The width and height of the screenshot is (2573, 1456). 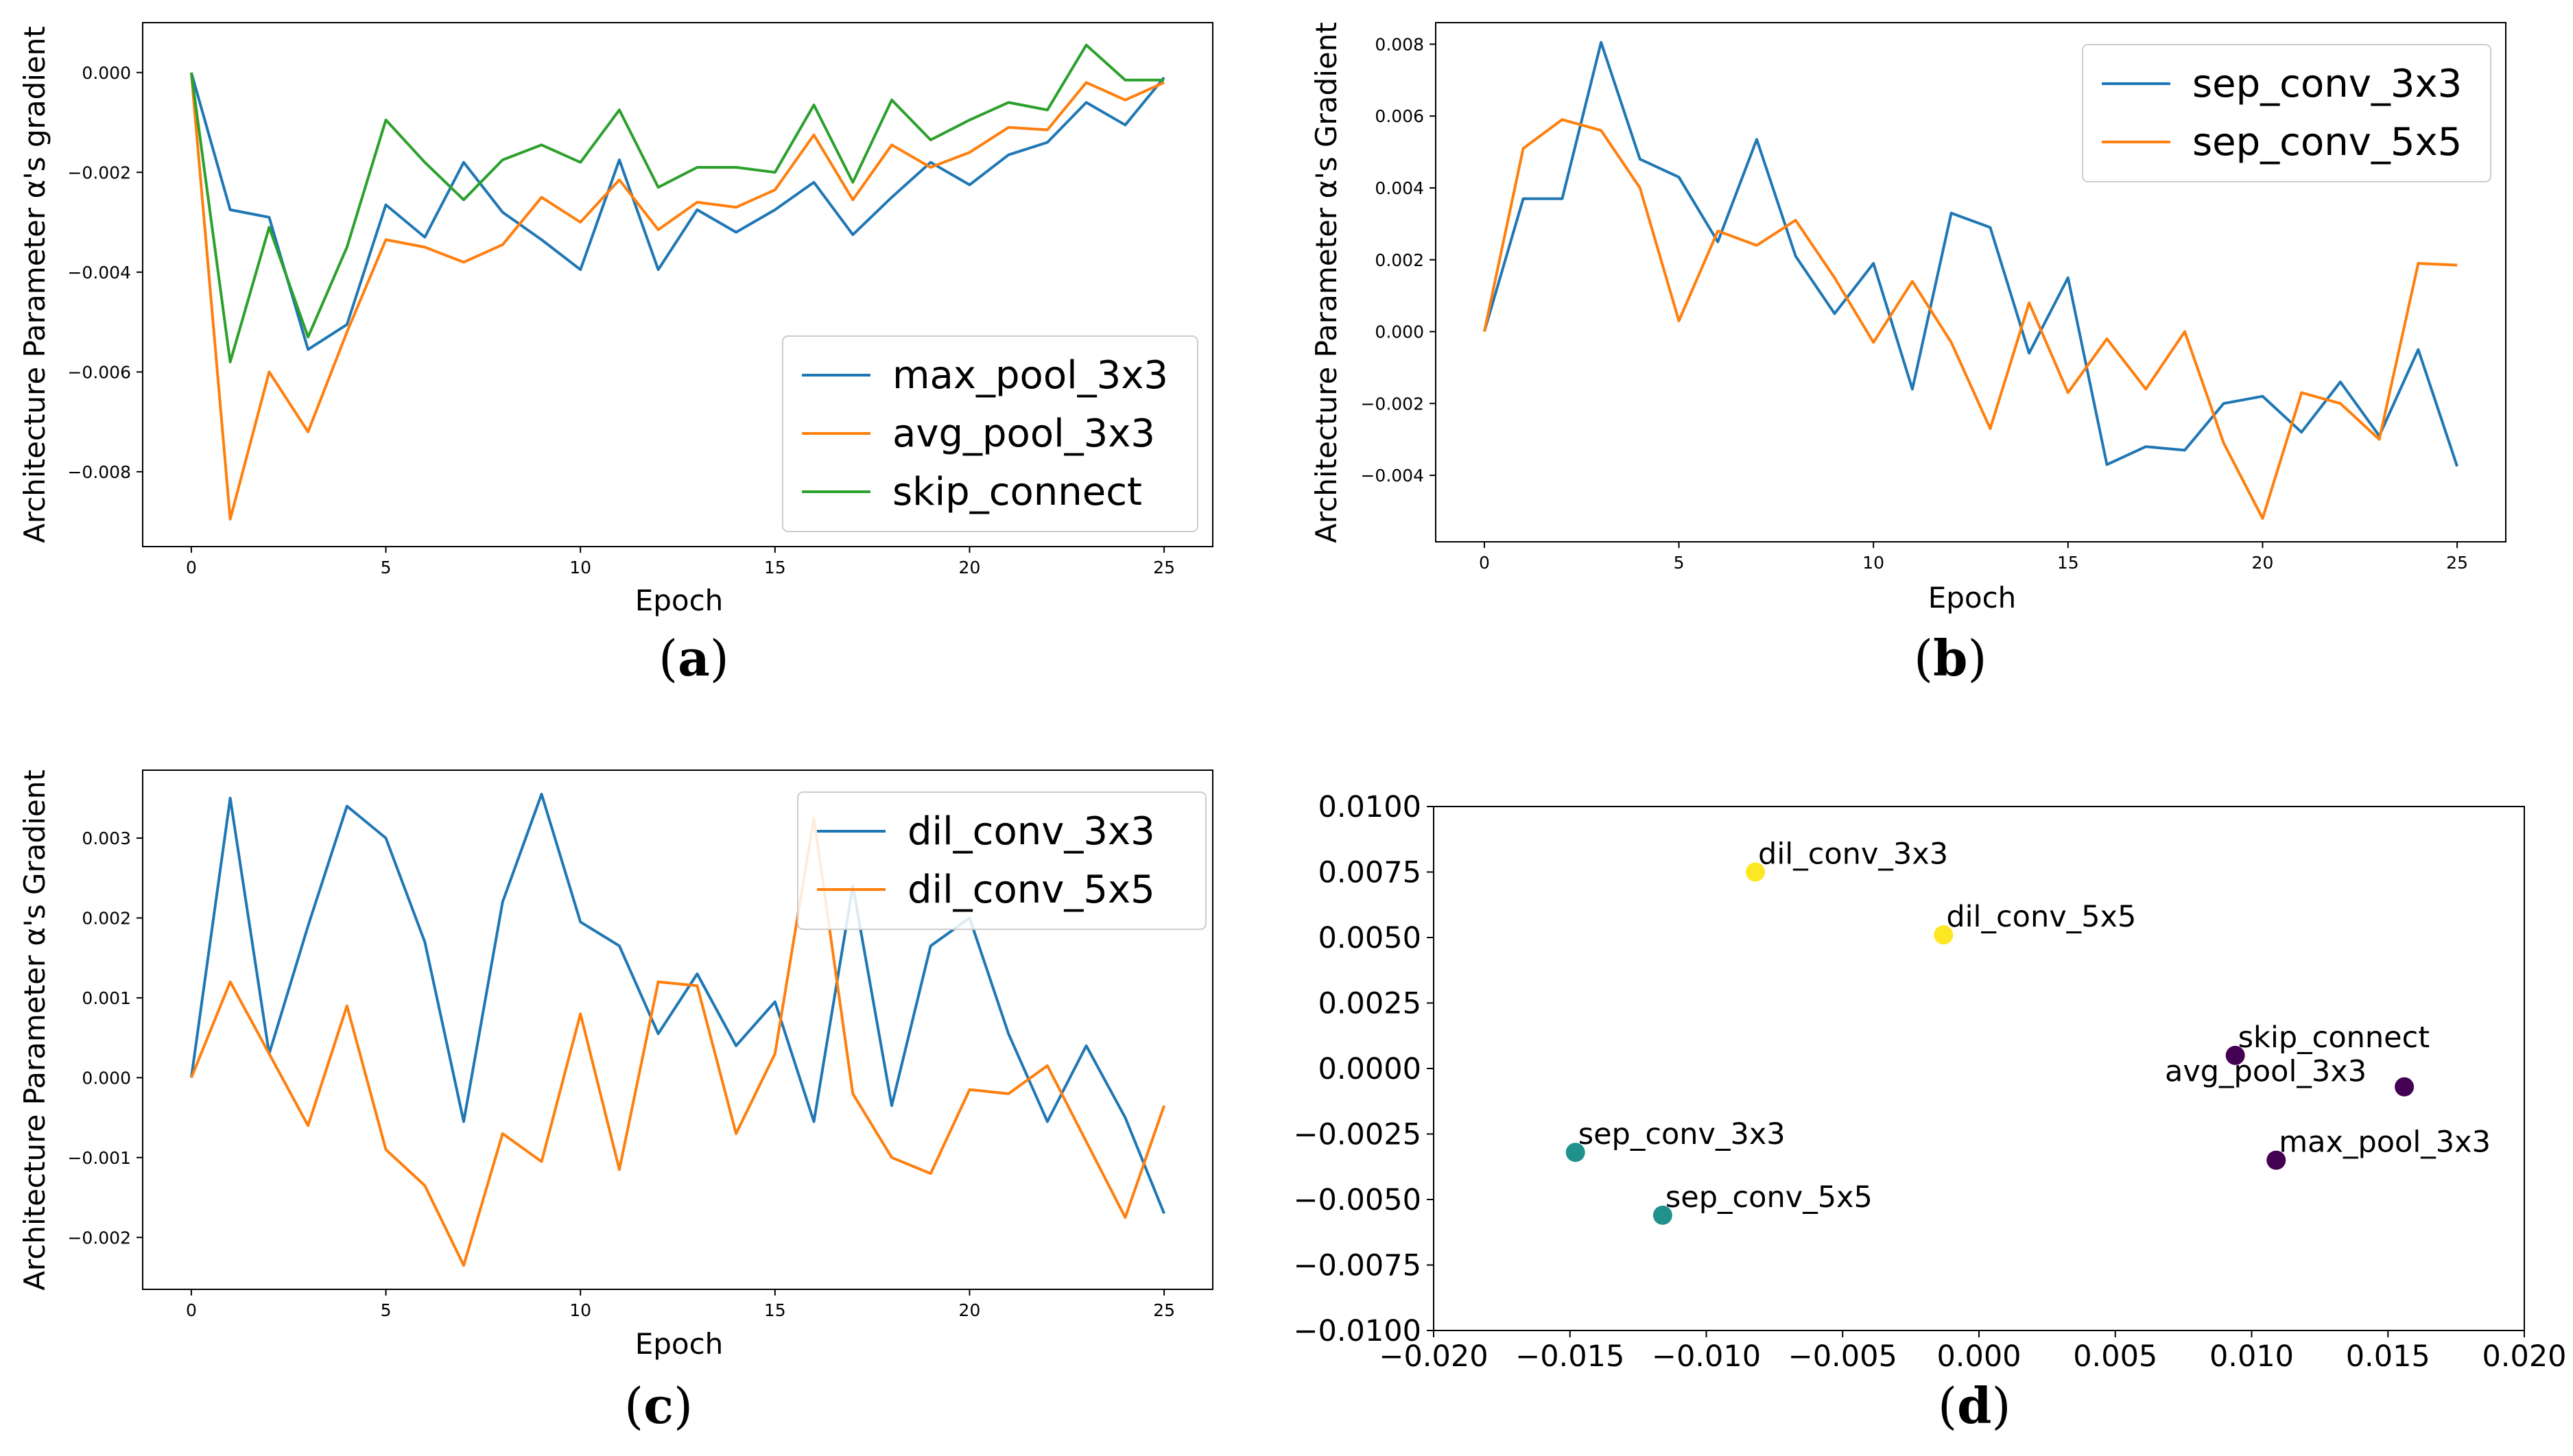 What do you see at coordinates (2115, 1356) in the screenshot?
I see `x-tick-label: 0.005` at bounding box center [2115, 1356].